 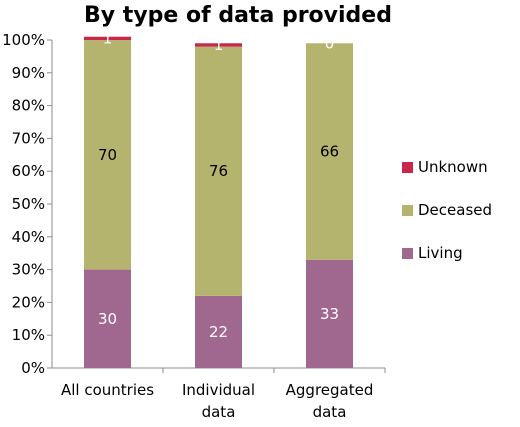 What do you see at coordinates (28, 171) in the screenshot?
I see `y-tick-label: 60%` at bounding box center [28, 171].